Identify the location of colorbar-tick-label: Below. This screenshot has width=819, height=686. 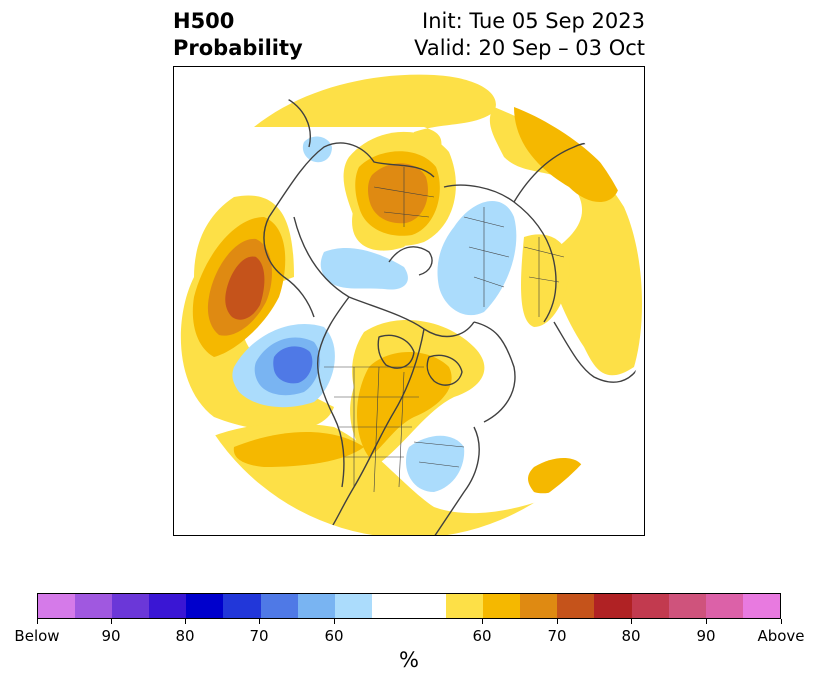
(37, 636).